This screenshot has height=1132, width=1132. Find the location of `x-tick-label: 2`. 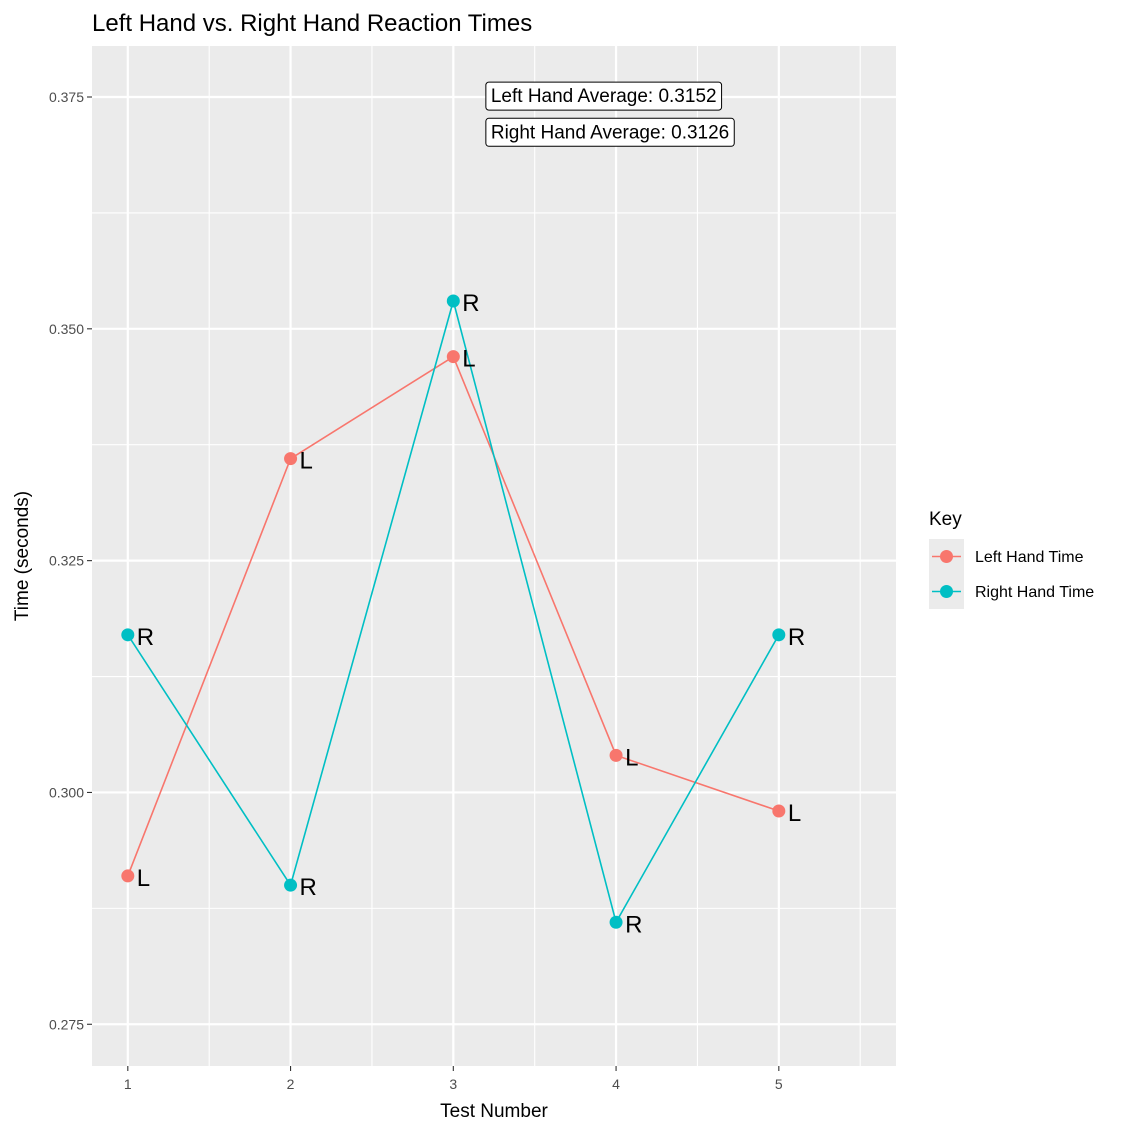

x-tick-label: 2 is located at coordinates (291, 1084).